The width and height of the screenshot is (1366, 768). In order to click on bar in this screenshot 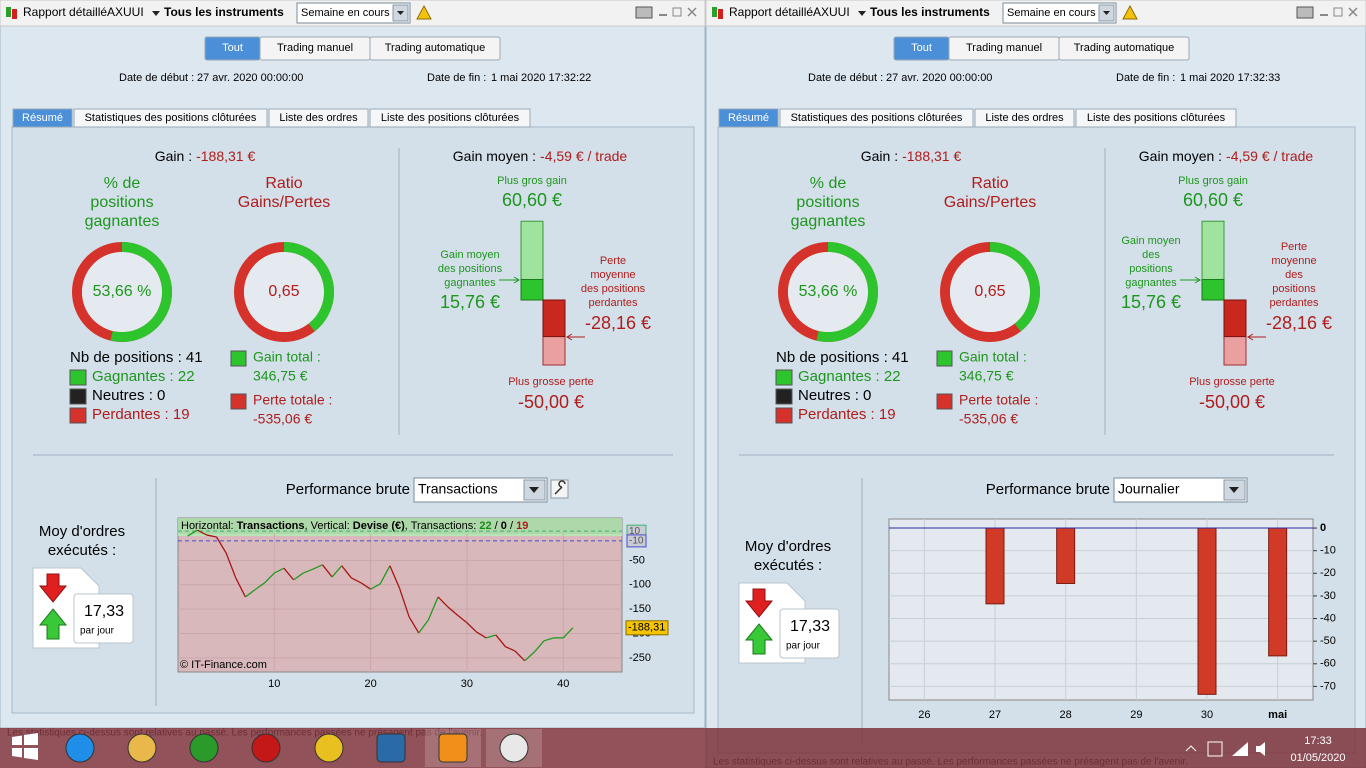, I will do `click(995, 566)`.